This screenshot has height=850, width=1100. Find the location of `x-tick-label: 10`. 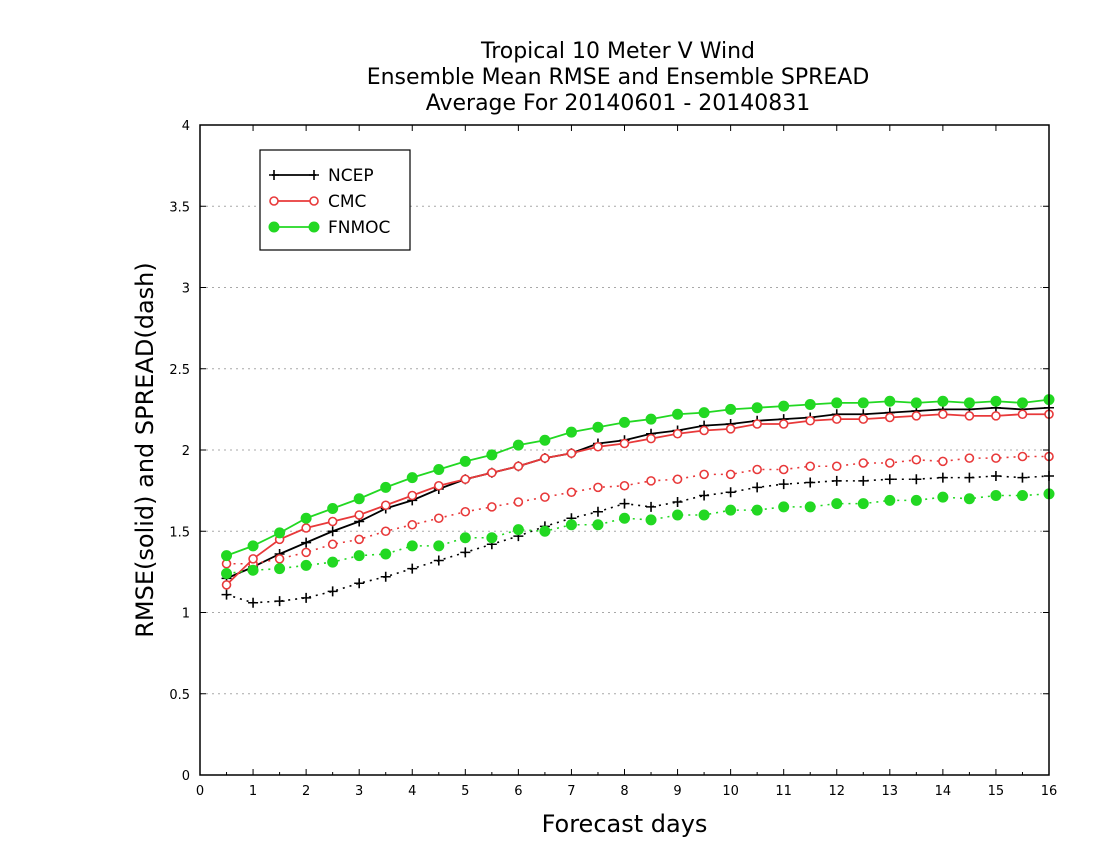

x-tick-label: 10 is located at coordinates (730, 791).